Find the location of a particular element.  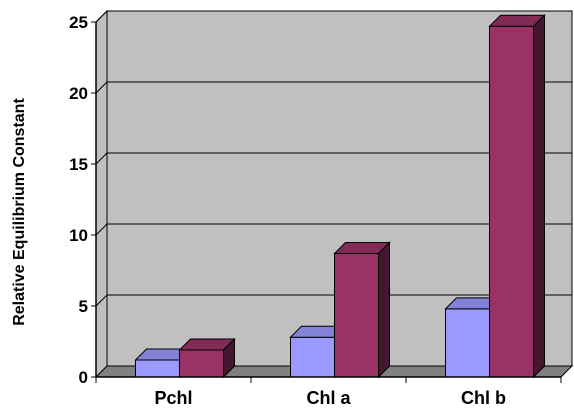

y-tick-labels: 0 5 10 15 20 25 is located at coordinates (78, 200).